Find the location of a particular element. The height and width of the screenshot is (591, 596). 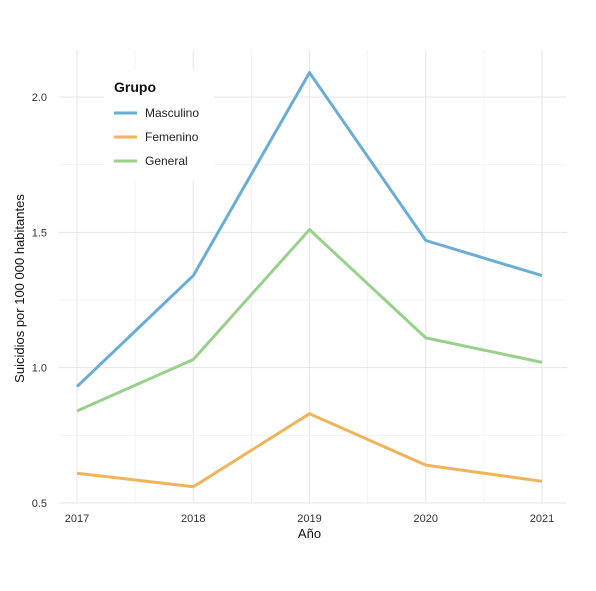

x-tick-label: 2020 is located at coordinates (426, 519).